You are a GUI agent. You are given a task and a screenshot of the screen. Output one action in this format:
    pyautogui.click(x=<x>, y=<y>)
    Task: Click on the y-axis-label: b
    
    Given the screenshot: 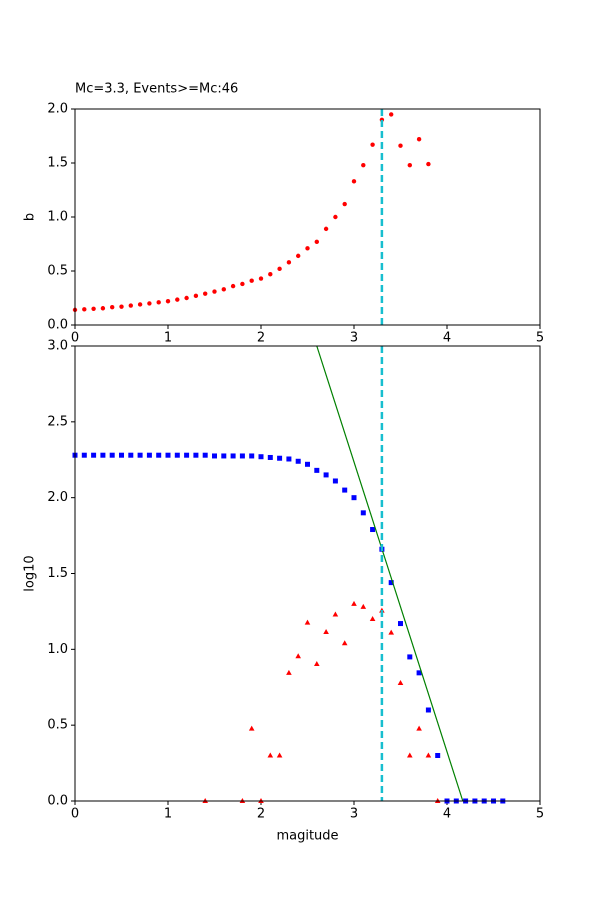 What is the action you would take?
    pyautogui.click(x=30, y=217)
    